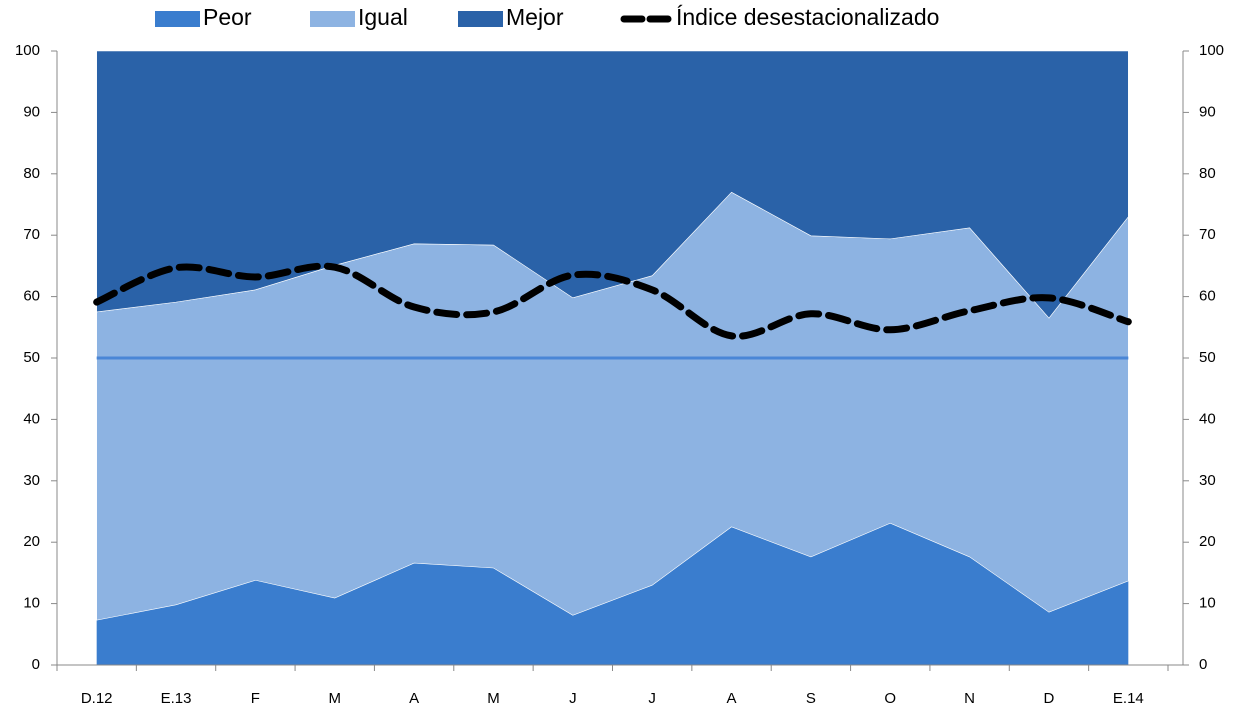  What do you see at coordinates (31, 234) in the screenshot?
I see `y-tick-label: 70` at bounding box center [31, 234].